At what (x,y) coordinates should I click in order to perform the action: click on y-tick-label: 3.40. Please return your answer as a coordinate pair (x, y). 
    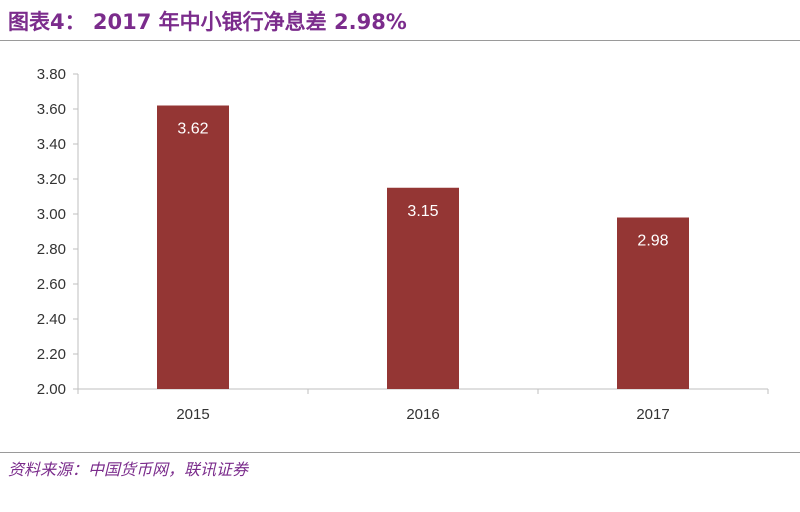
    Looking at the image, I should click on (51, 144).